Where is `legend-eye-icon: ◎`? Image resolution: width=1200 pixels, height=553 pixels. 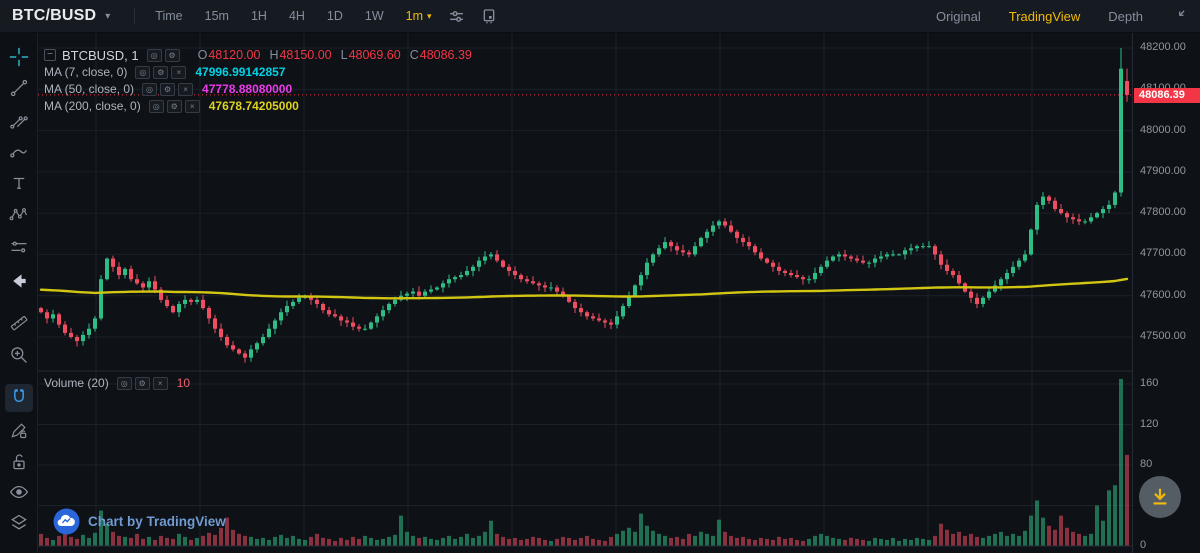
legend-eye-icon: ◎ is located at coordinates (154, 55).